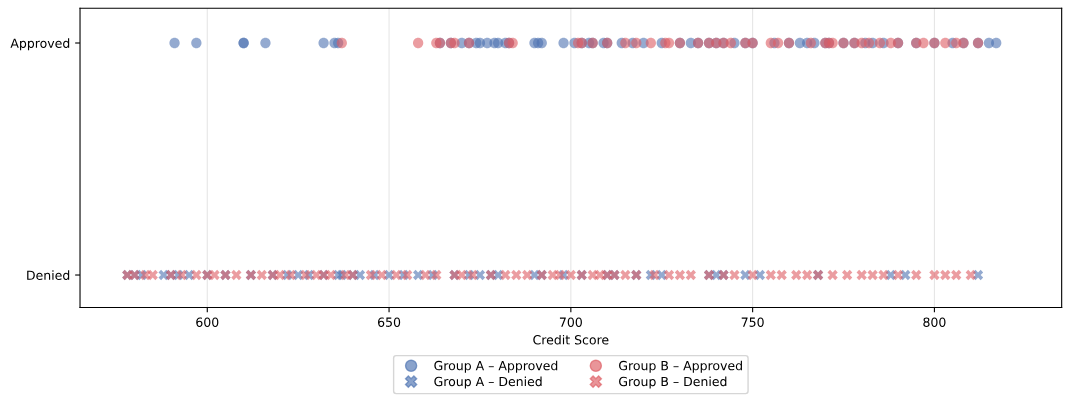  What do you see at coordinates (48, 275) in the screenshot?
I see `y-tick-label: Denied` at bounding box center [48, 275].